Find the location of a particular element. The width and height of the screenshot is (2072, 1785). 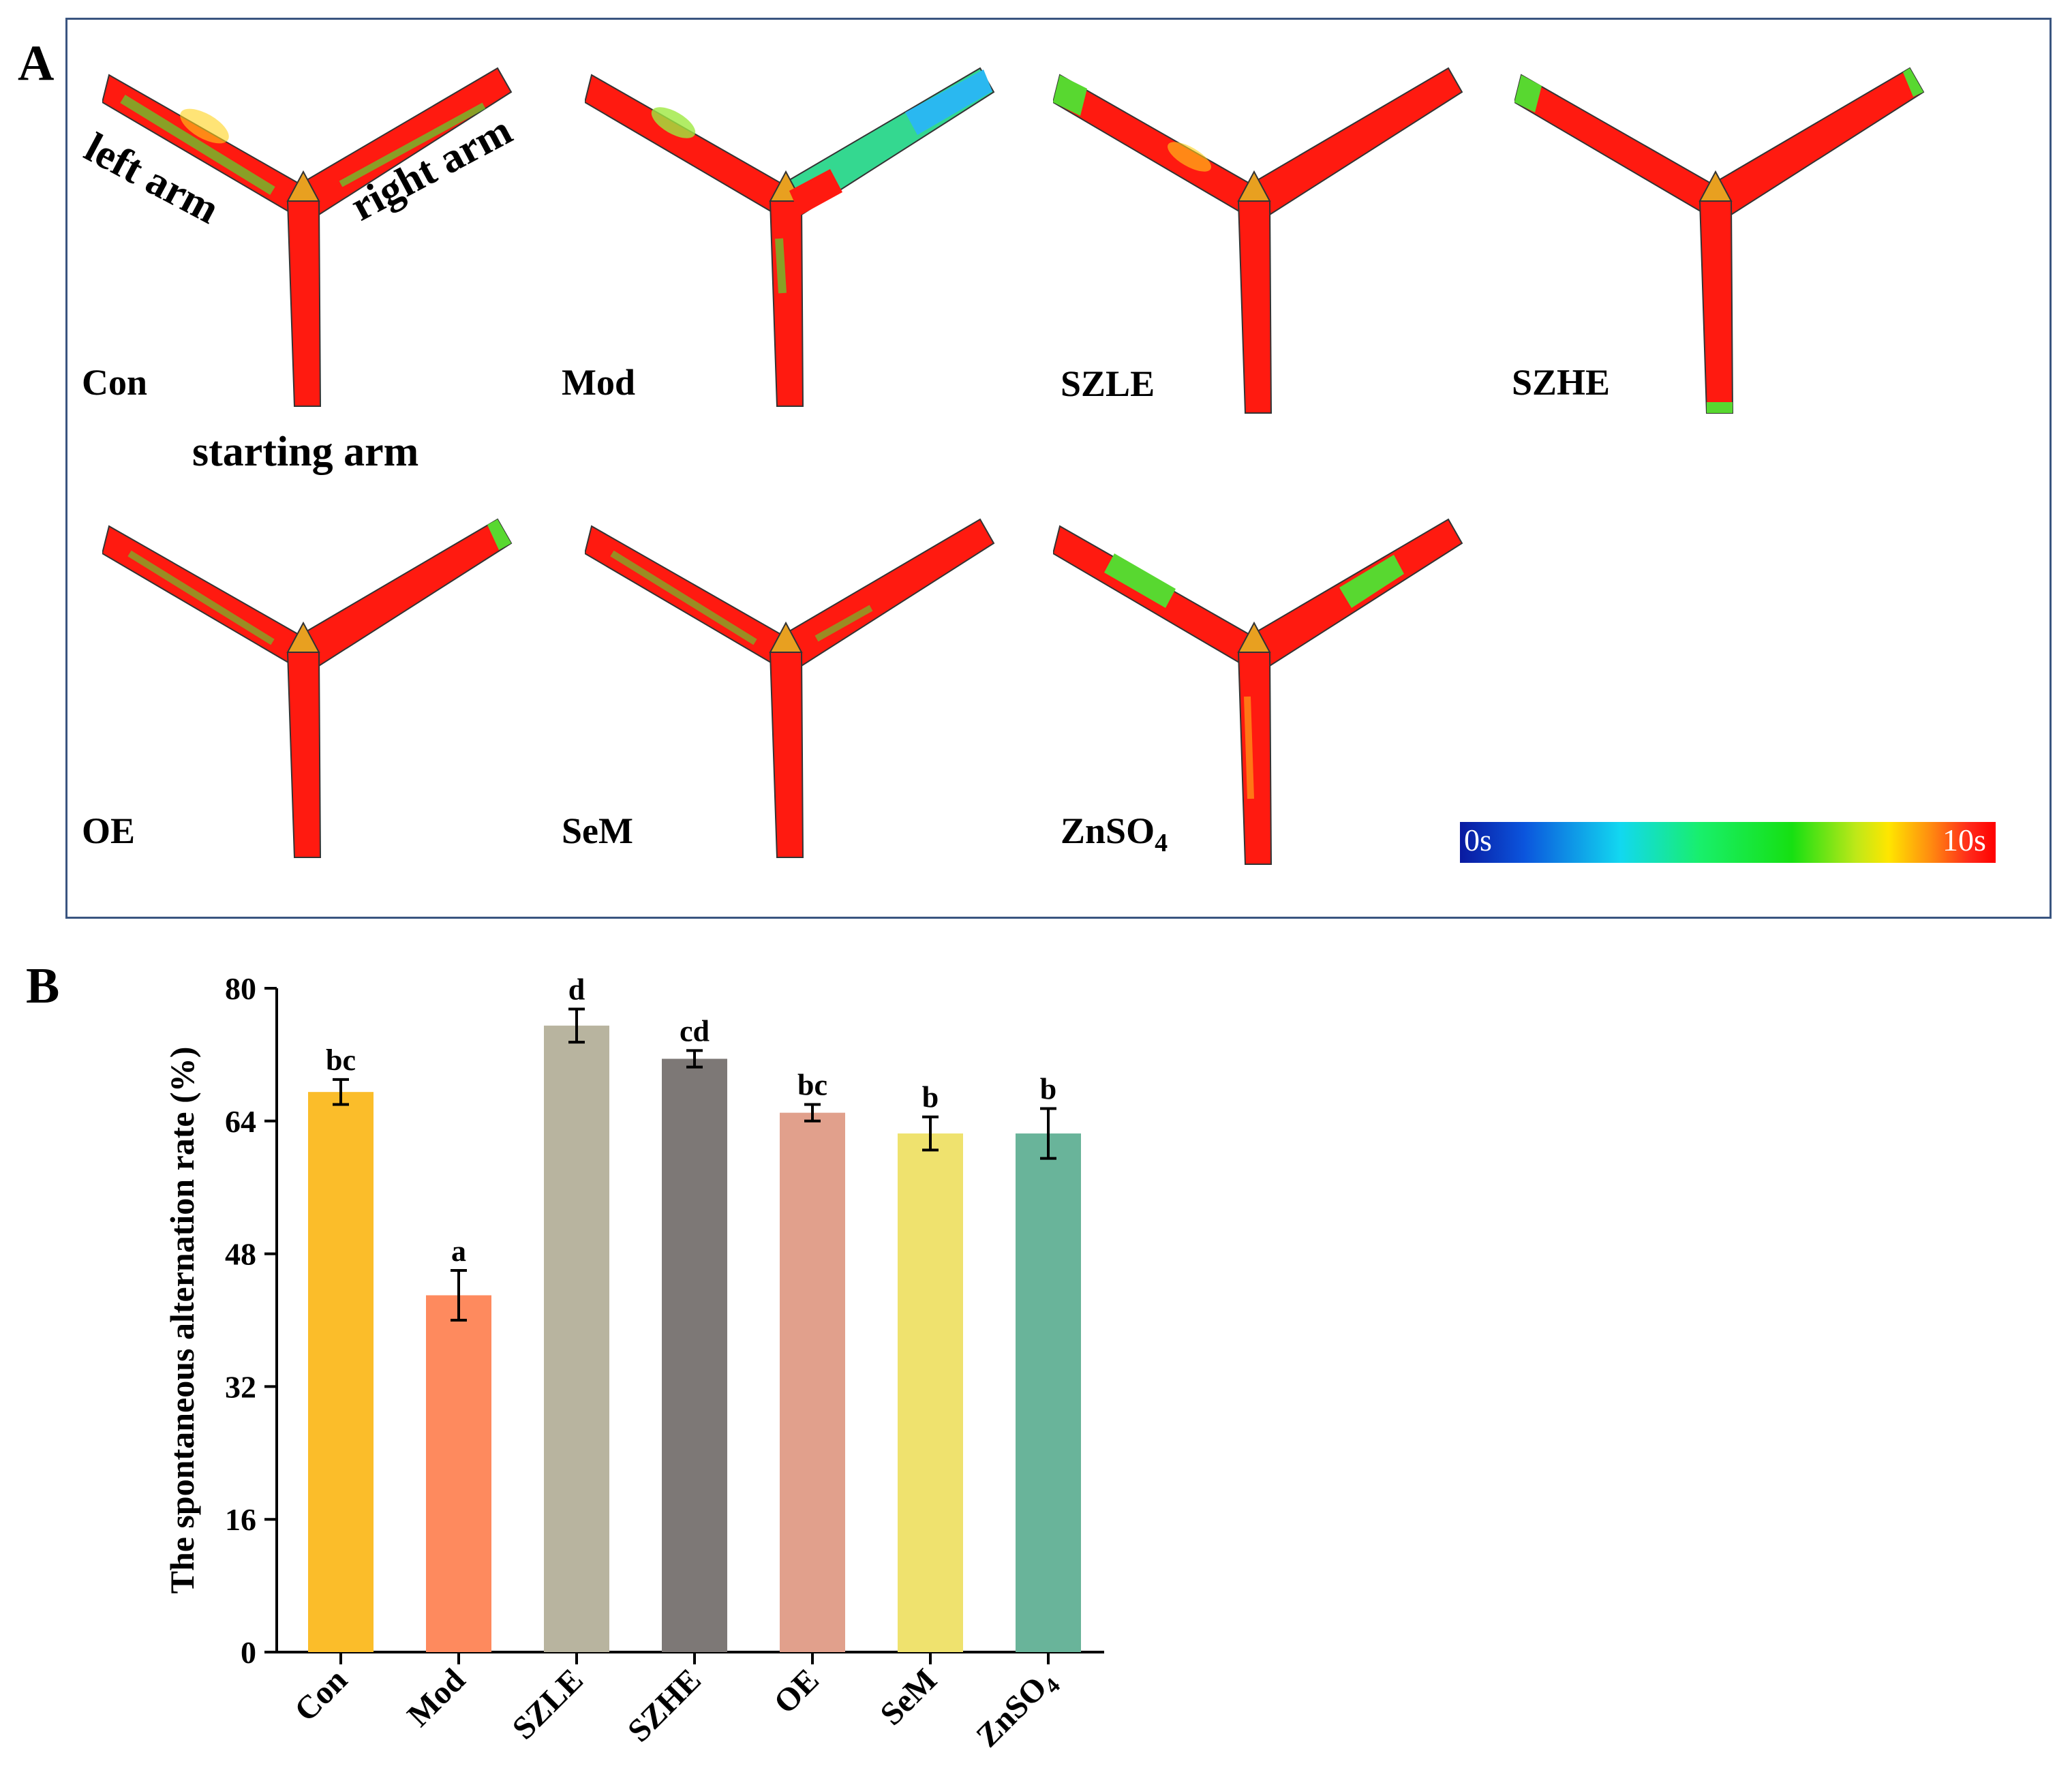

group-label-oe: OE is located at coordinates (109, 830).